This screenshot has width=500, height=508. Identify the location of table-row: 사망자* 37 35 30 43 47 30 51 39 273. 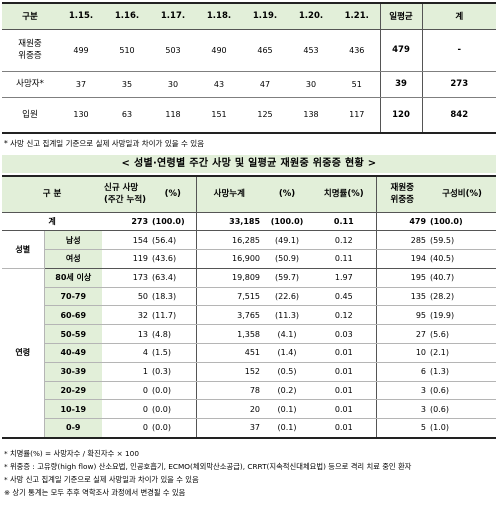
(249, 84).